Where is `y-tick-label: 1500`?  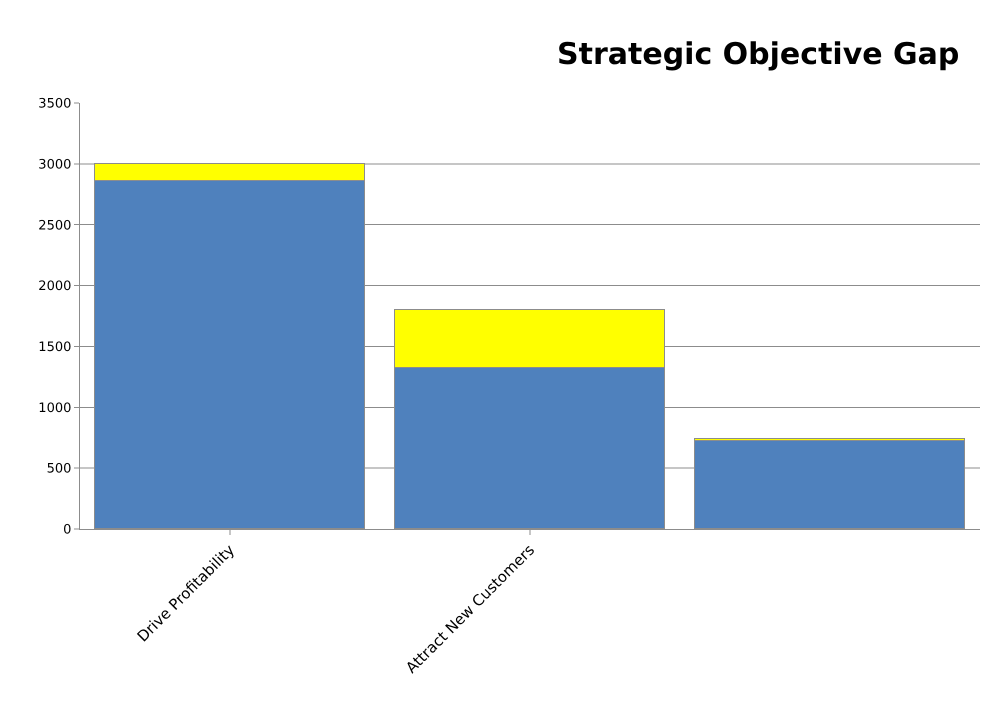
y-tick-label: 1500 is located at coordinates (55, 347).